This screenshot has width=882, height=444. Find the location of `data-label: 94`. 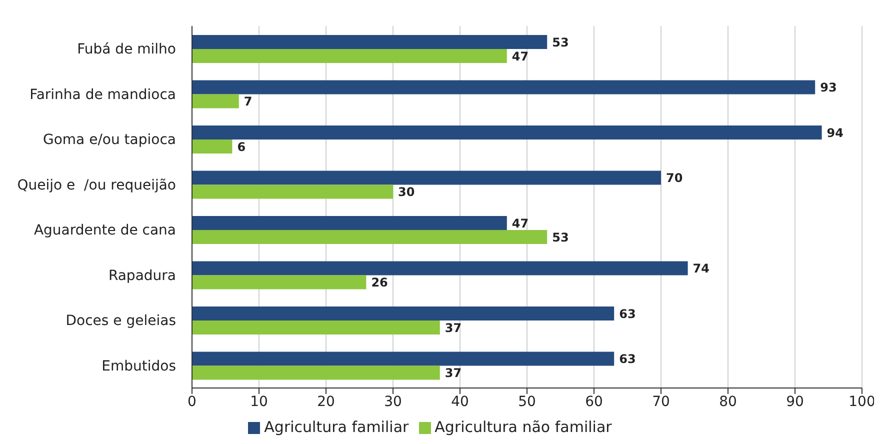

data-label: 94 is located at coordinates (835, 133).